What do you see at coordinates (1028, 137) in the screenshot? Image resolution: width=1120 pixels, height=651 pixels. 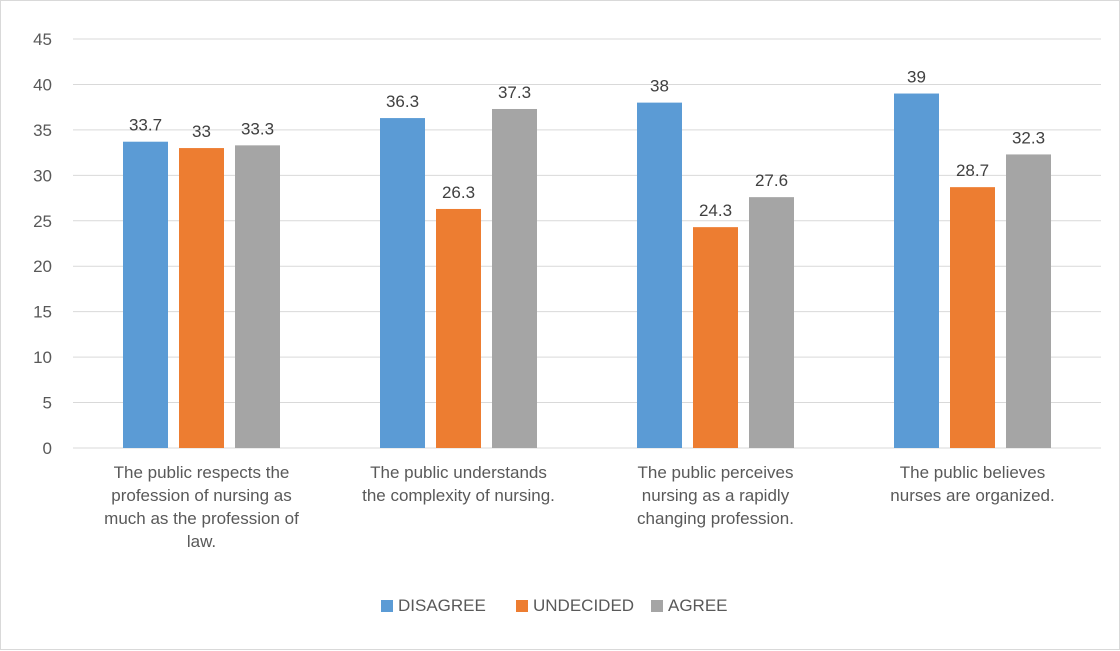 I see `data-label: 32.3` at bounding box center [1028, 137].